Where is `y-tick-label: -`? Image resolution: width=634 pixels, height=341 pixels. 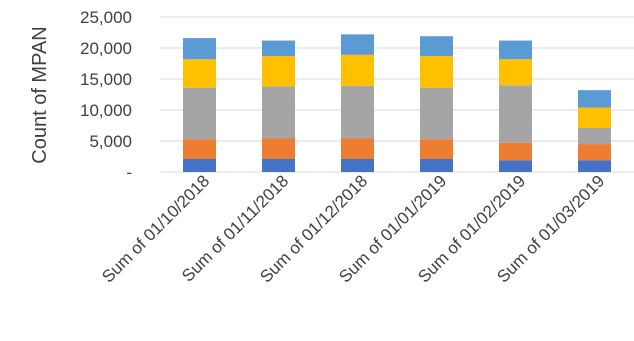
y-tick-label: - is located at coordinates (129, 172).